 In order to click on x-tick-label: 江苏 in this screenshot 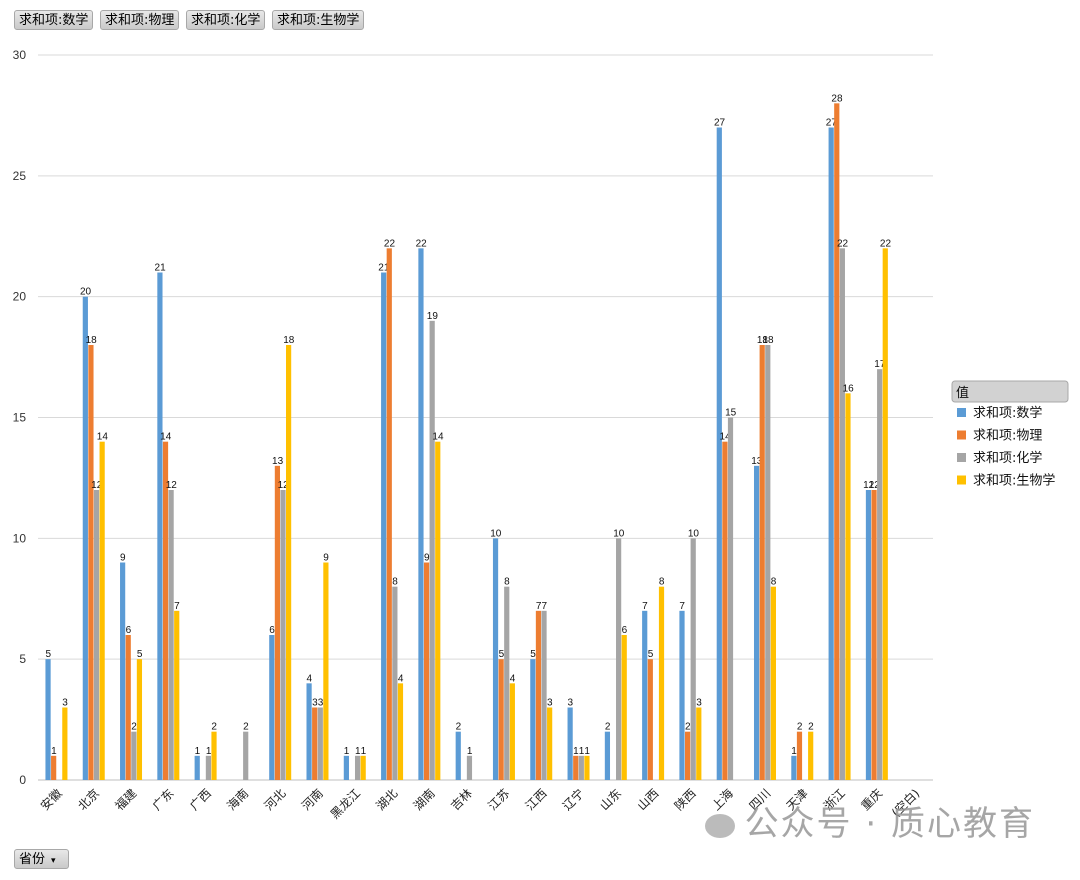, I will do `click(498, 799)`.